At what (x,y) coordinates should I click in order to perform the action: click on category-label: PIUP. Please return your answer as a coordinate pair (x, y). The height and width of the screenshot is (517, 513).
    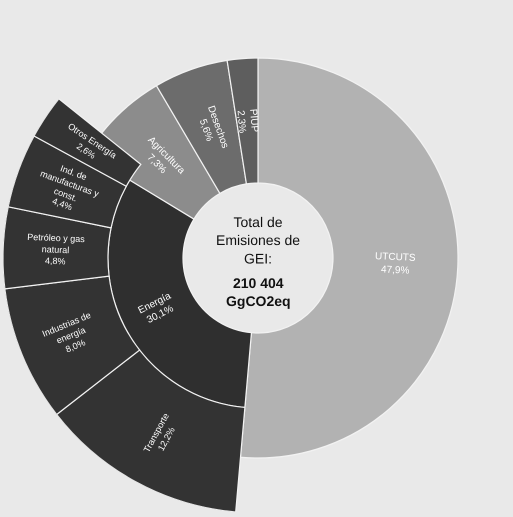
    Looking at the image, I should click on (253, 120).